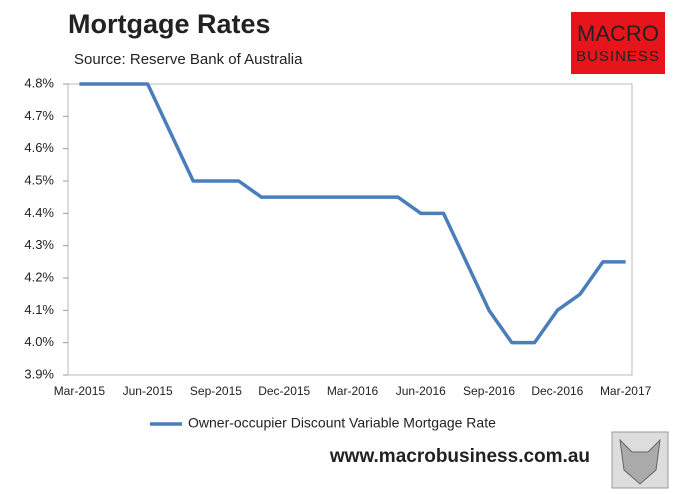 This screenshot has height=494, width=676. What do you see at coordinates (353, 391) in the screenshot?
I see `x-tick-label: Mar-2016` at bounding box center [353, 391].